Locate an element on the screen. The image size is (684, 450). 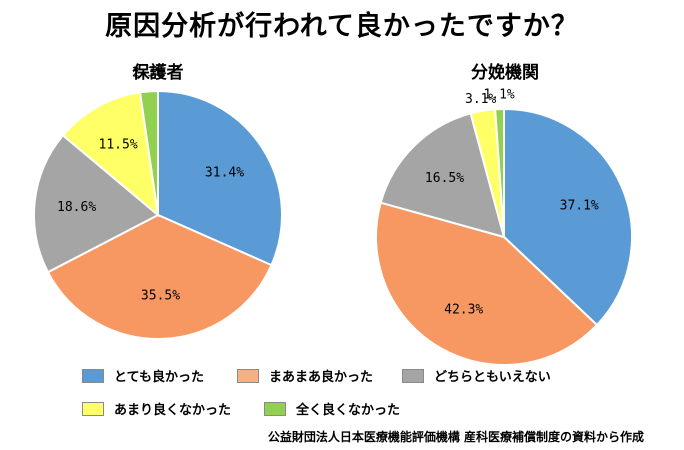
slice-label-not-very-good: 11.5% is located at coordinates (118, 145).